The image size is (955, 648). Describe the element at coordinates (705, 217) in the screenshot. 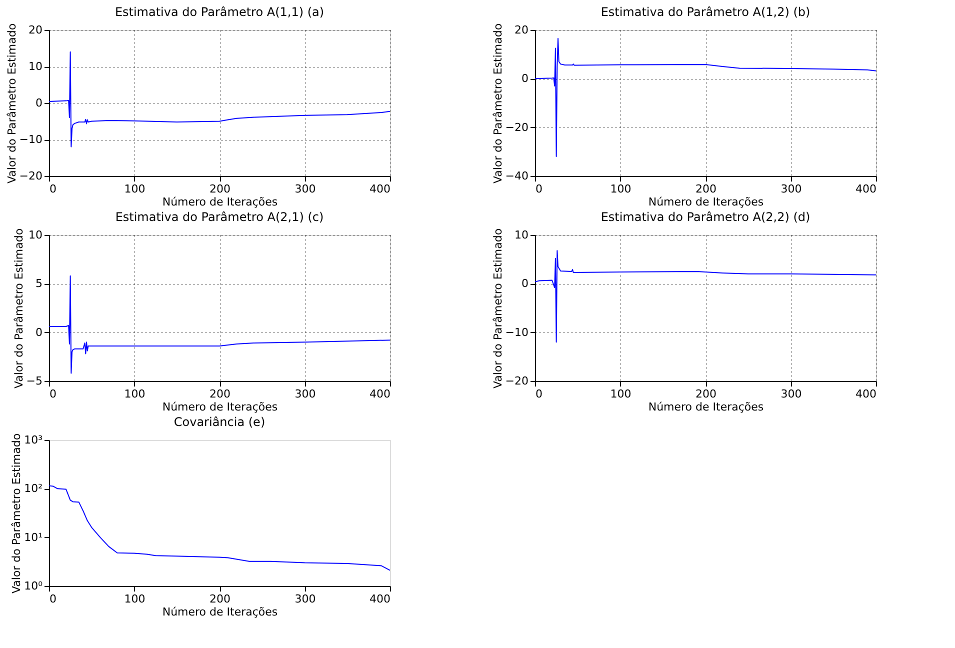

I see `chart-title: Estimativa do Parâmetro A(2,2) (d)` at that location.